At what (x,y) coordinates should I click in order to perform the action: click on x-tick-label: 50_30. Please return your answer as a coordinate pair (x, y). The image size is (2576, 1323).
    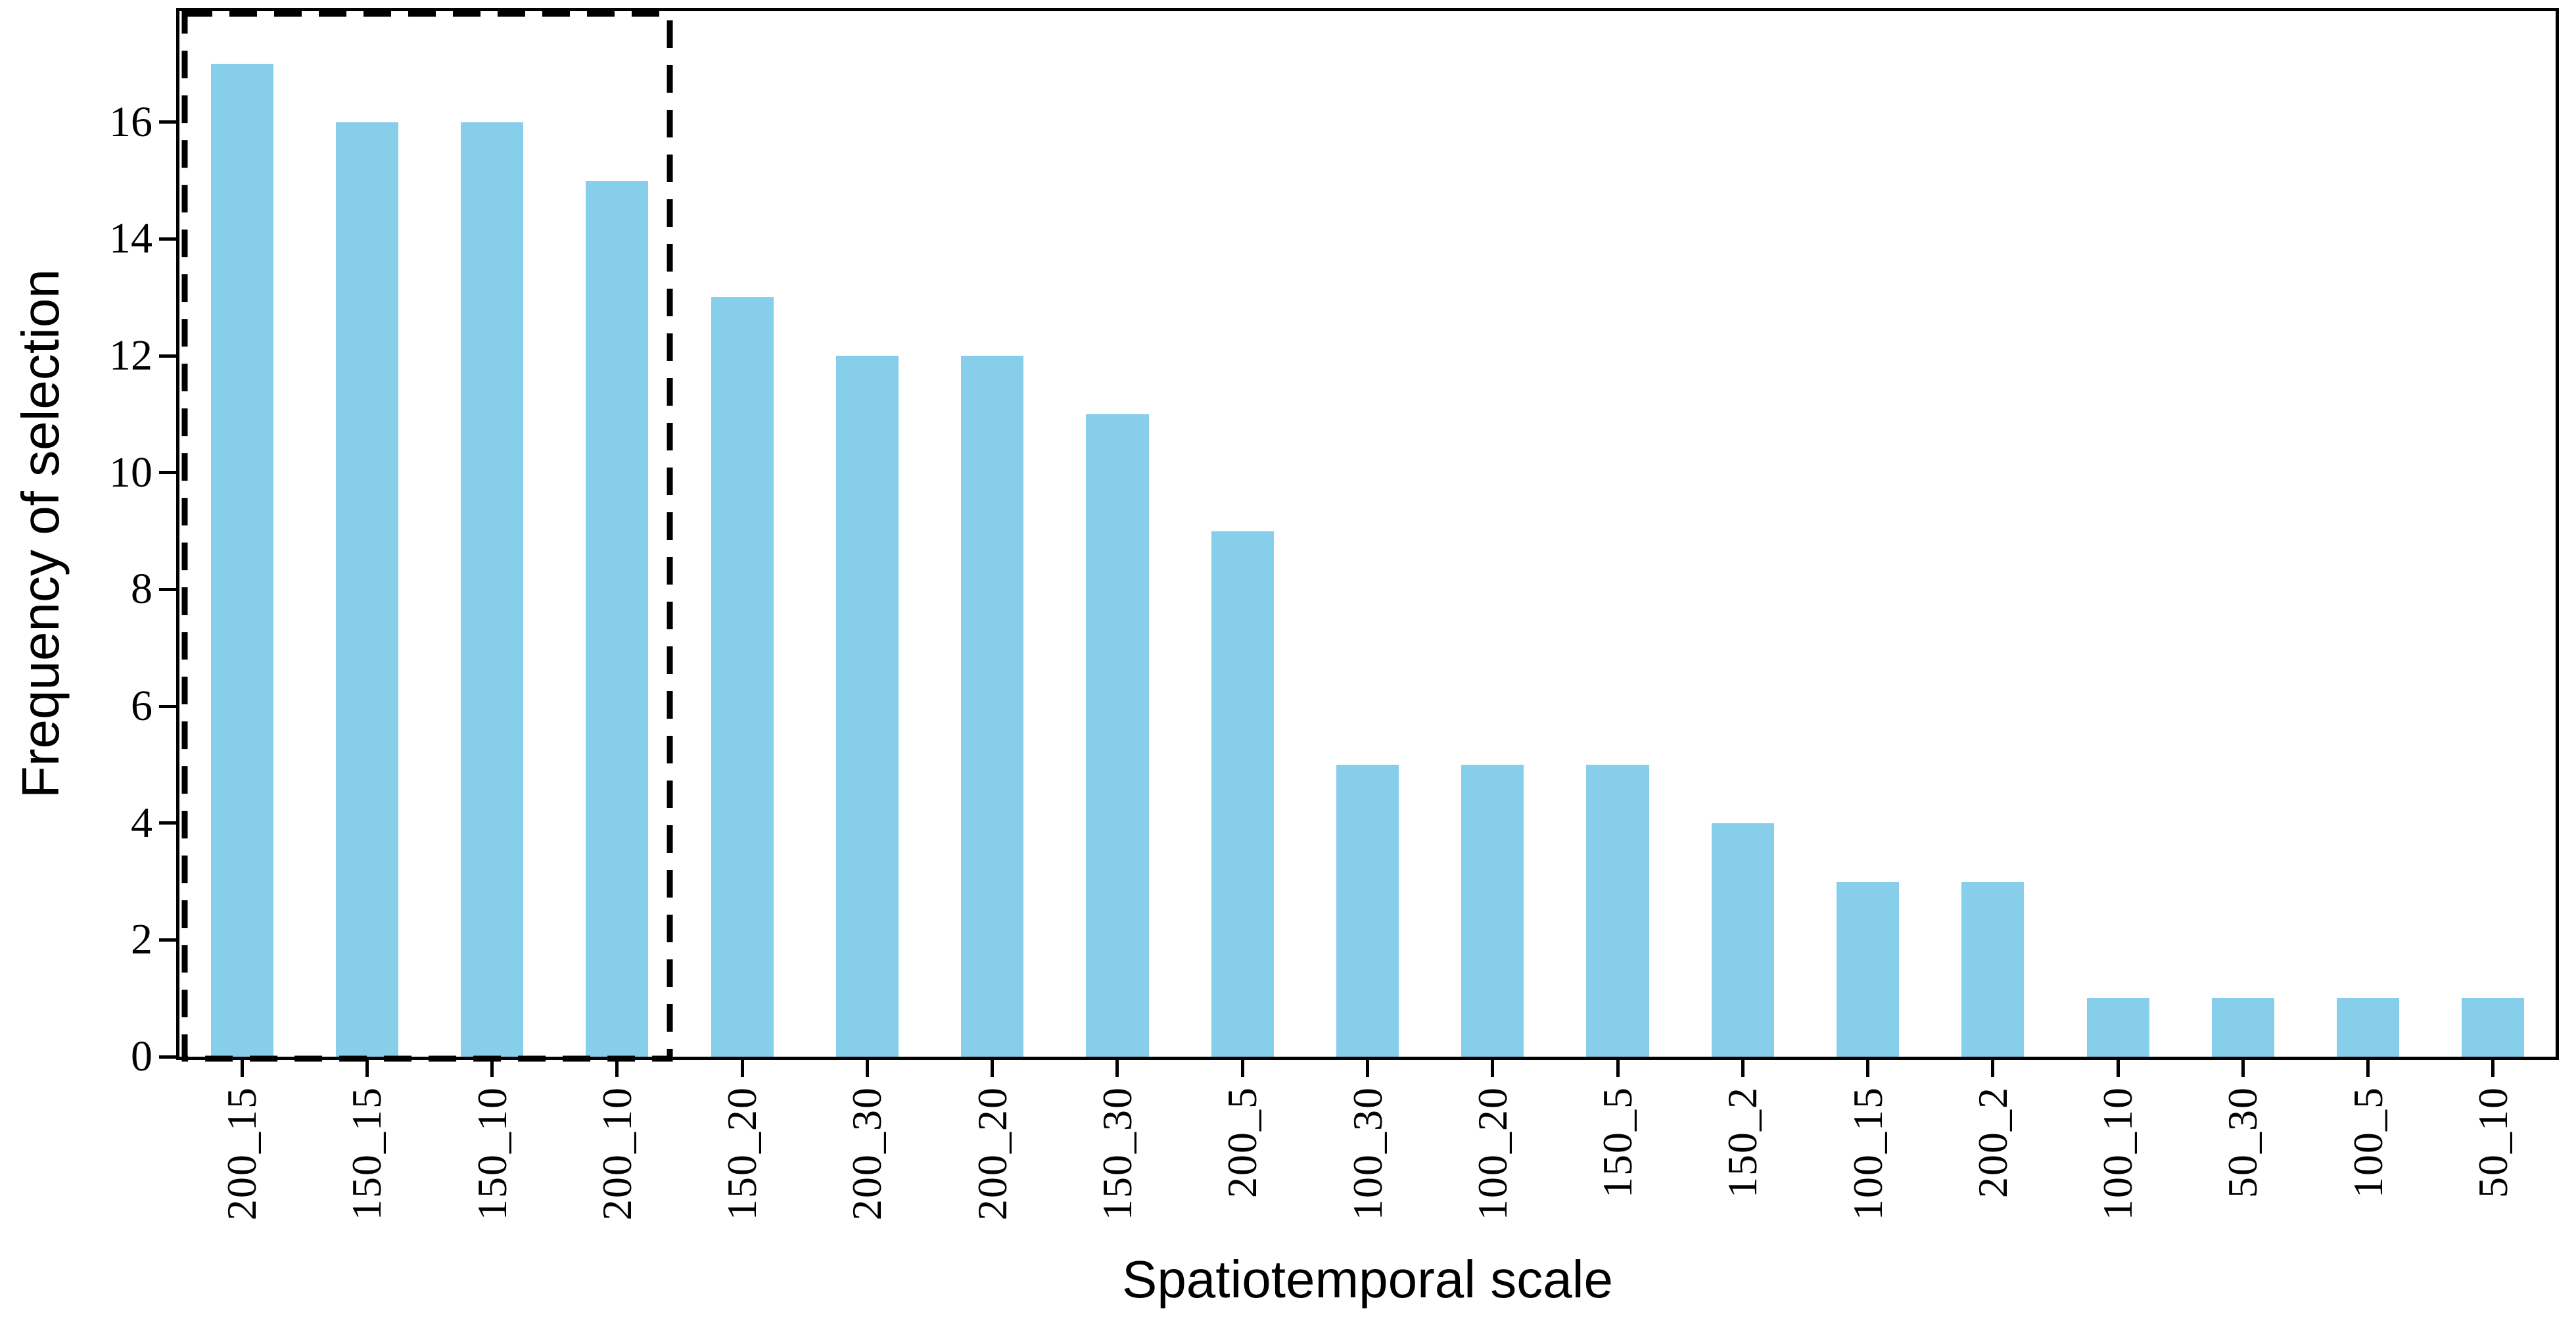
    Looking at the image, I should click on (2242, 1142).